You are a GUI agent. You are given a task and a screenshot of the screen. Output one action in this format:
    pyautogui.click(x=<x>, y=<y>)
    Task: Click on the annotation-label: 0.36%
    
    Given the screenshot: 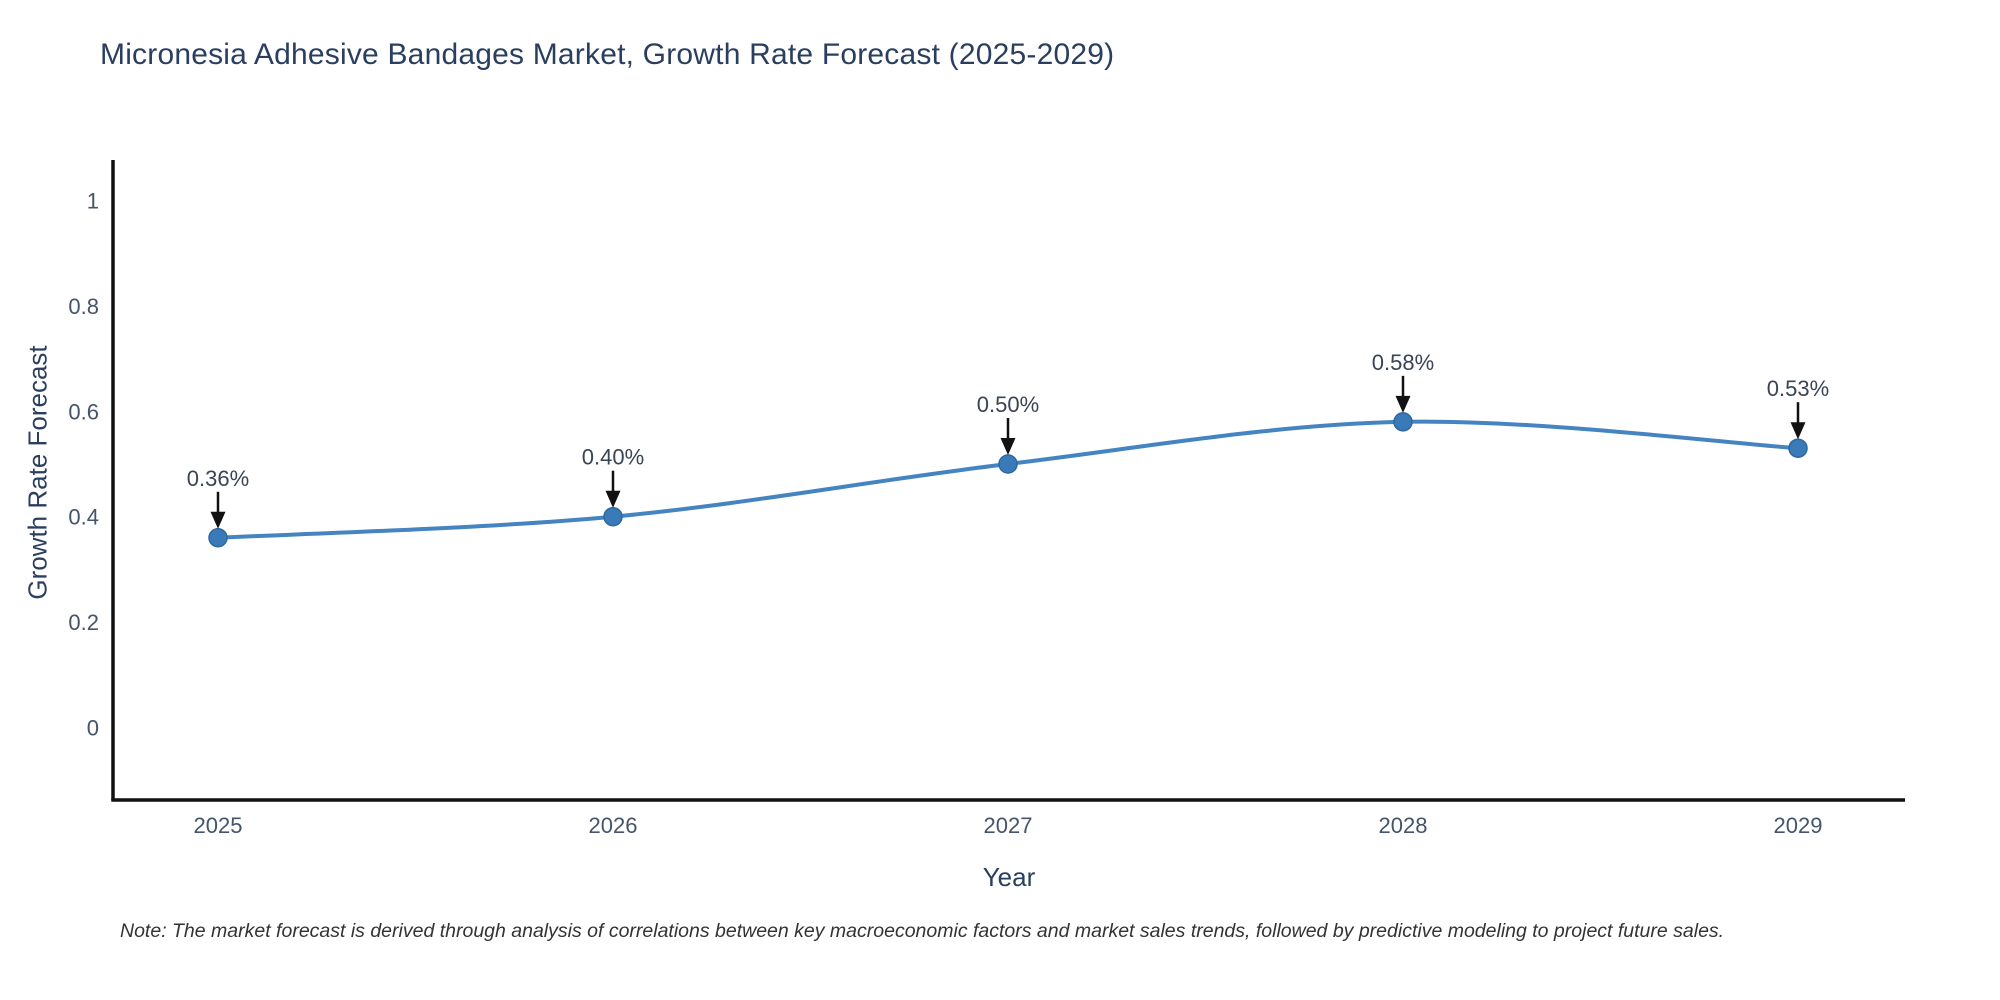 What is the action you would take?
    pyautogui.click(x=218, y=478)
    